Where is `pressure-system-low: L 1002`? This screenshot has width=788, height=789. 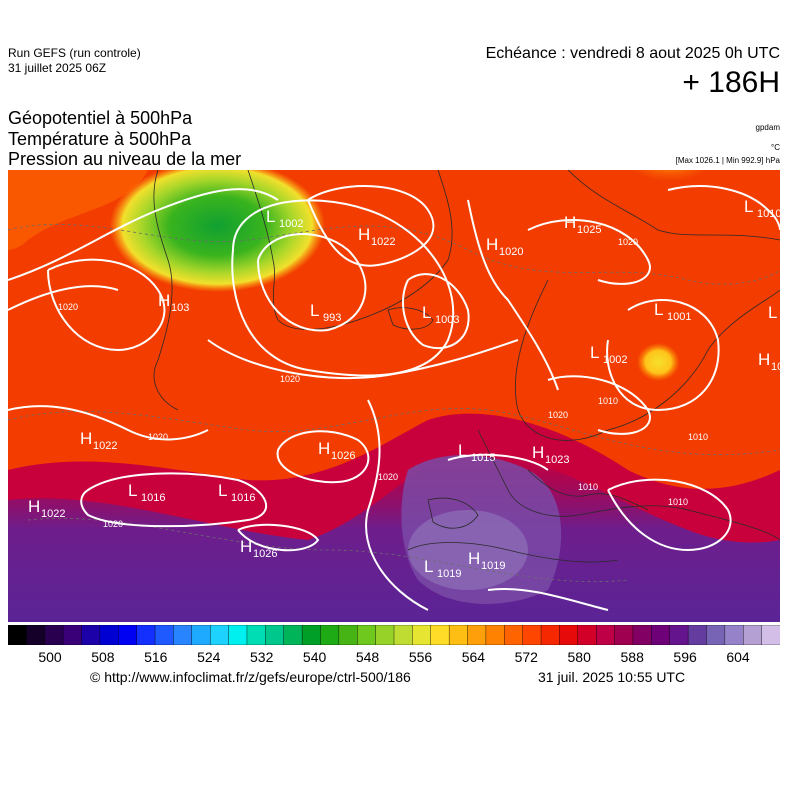
pressure-system-low: L 1002 is located at coordinates (608, 354).